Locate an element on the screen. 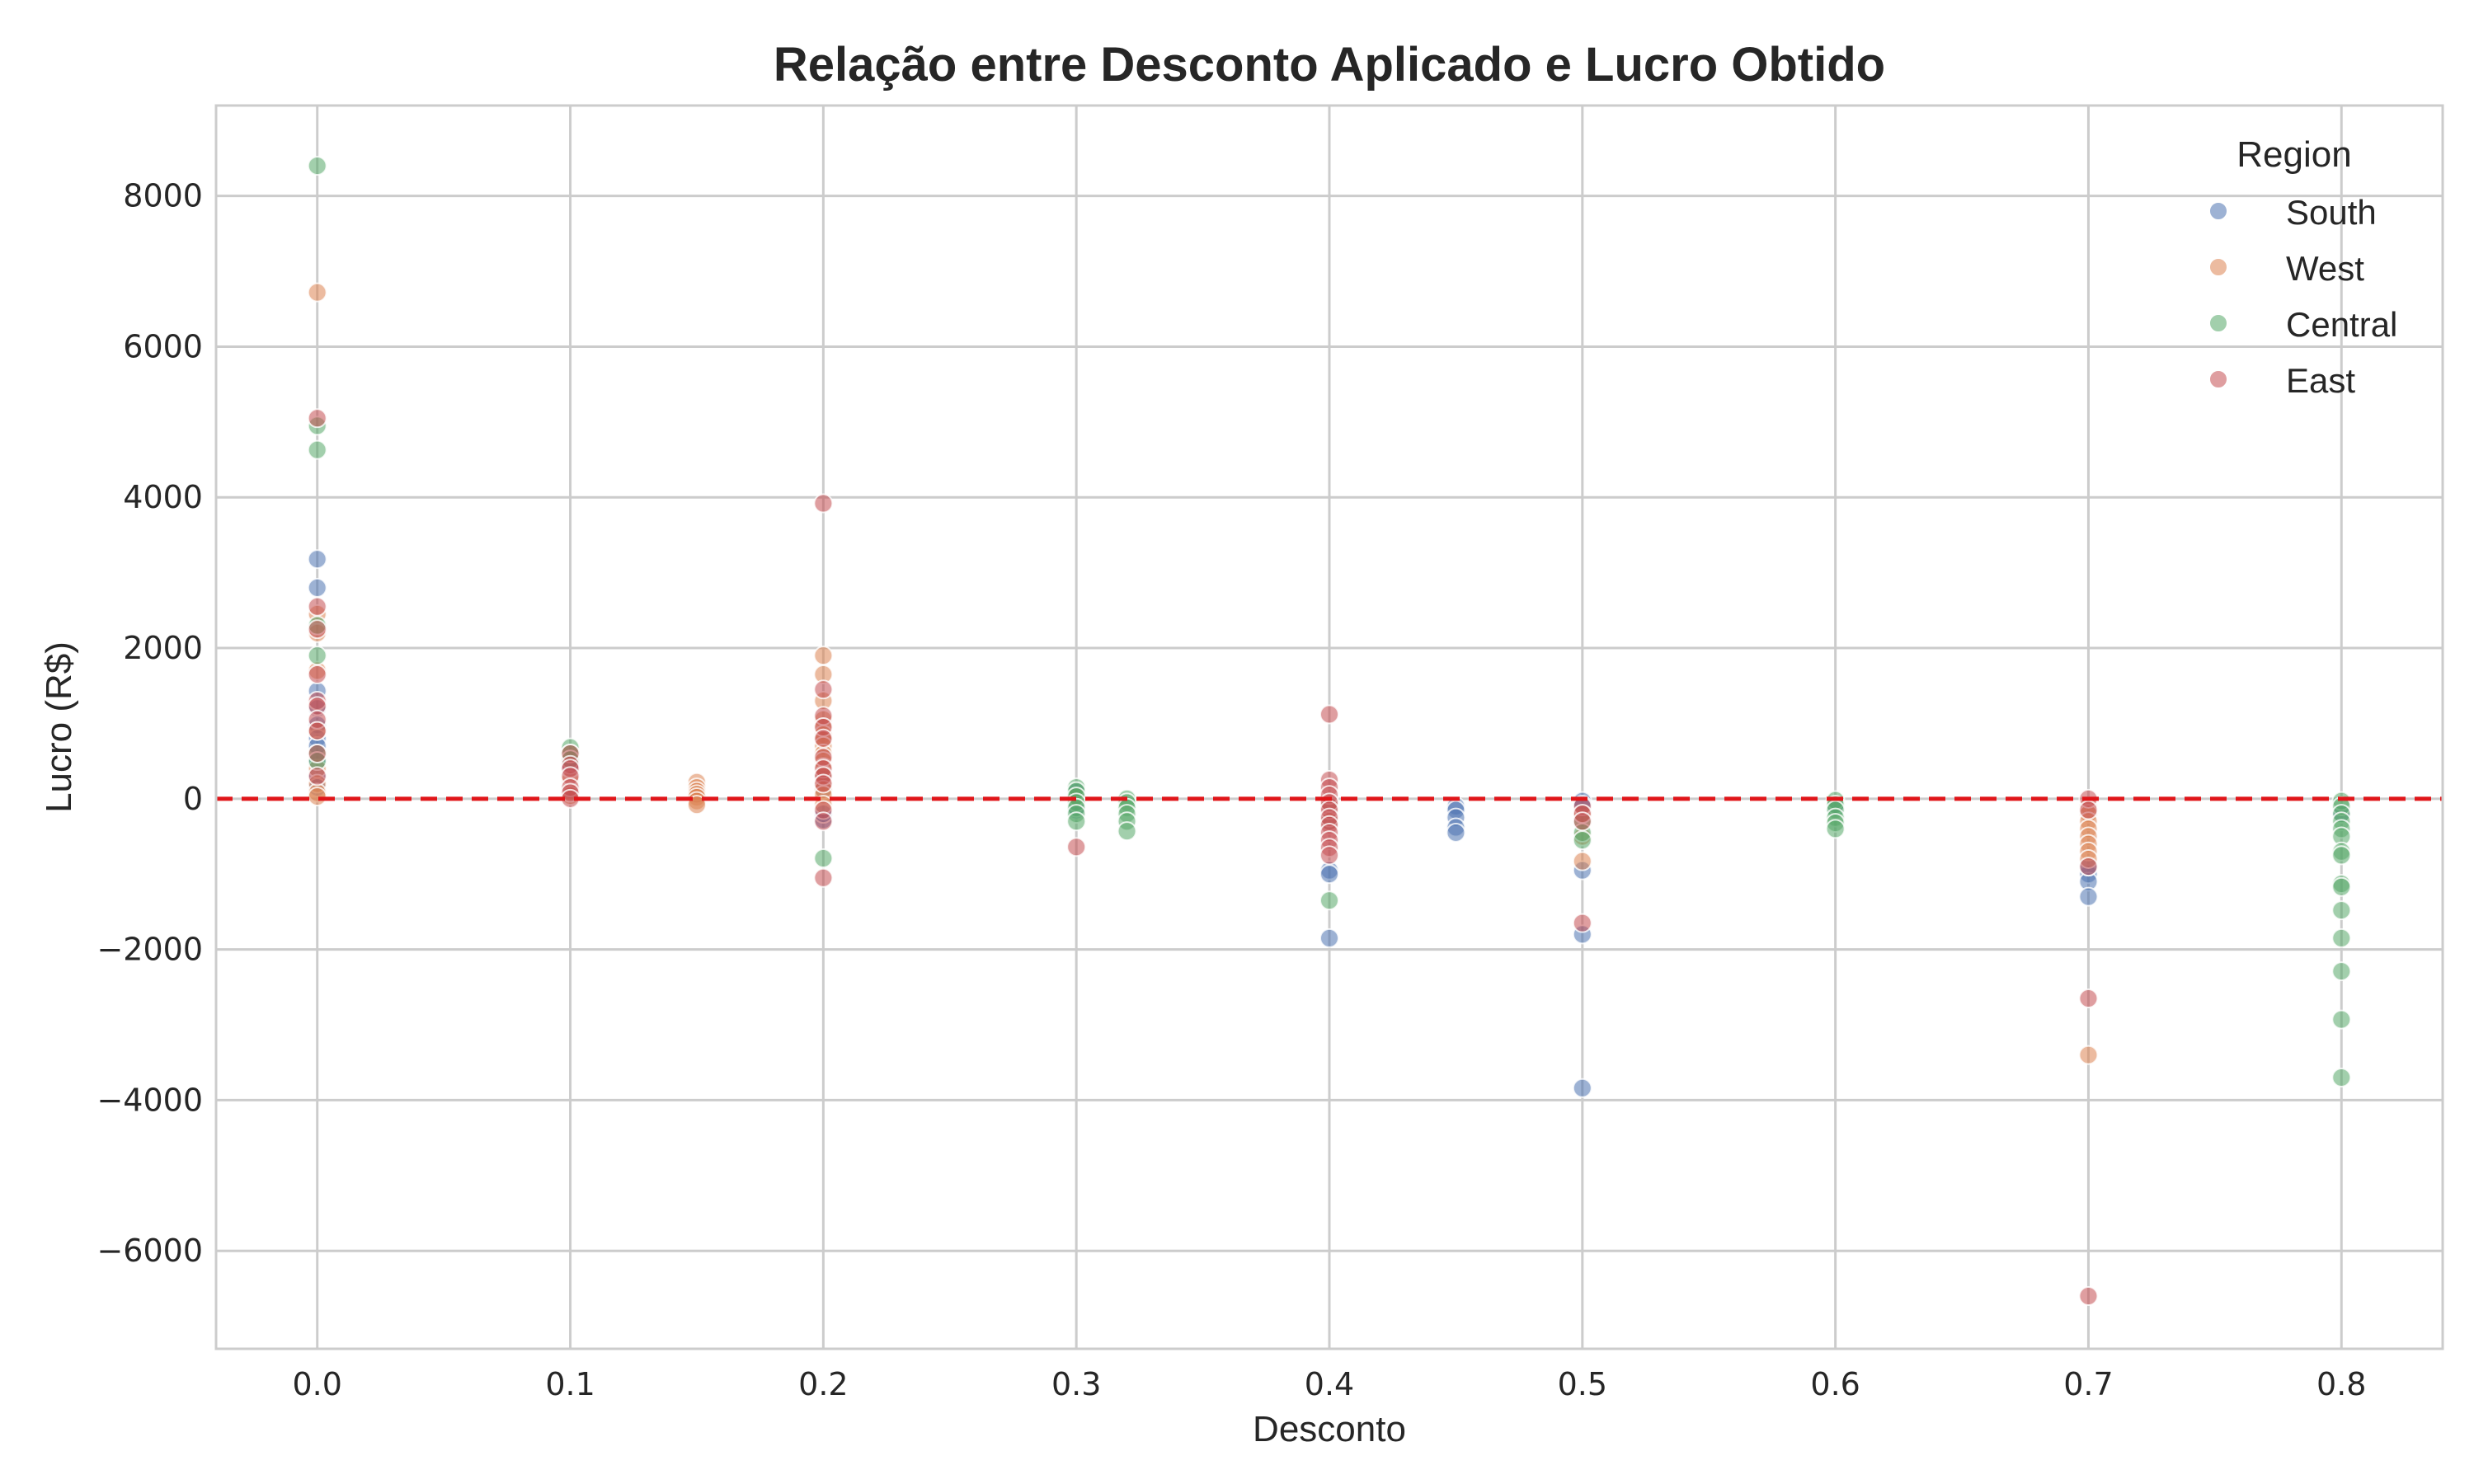 Image resolution: width=2474 pixels, height=1484 pixels. legend-marker-south is located at coordinates (2218, 211).